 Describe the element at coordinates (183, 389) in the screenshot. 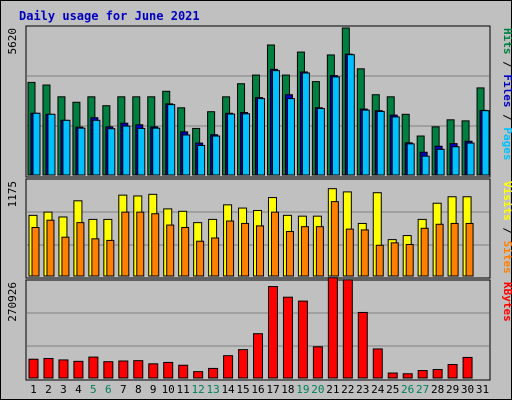

I see `x-tick-label: 11` at that location.